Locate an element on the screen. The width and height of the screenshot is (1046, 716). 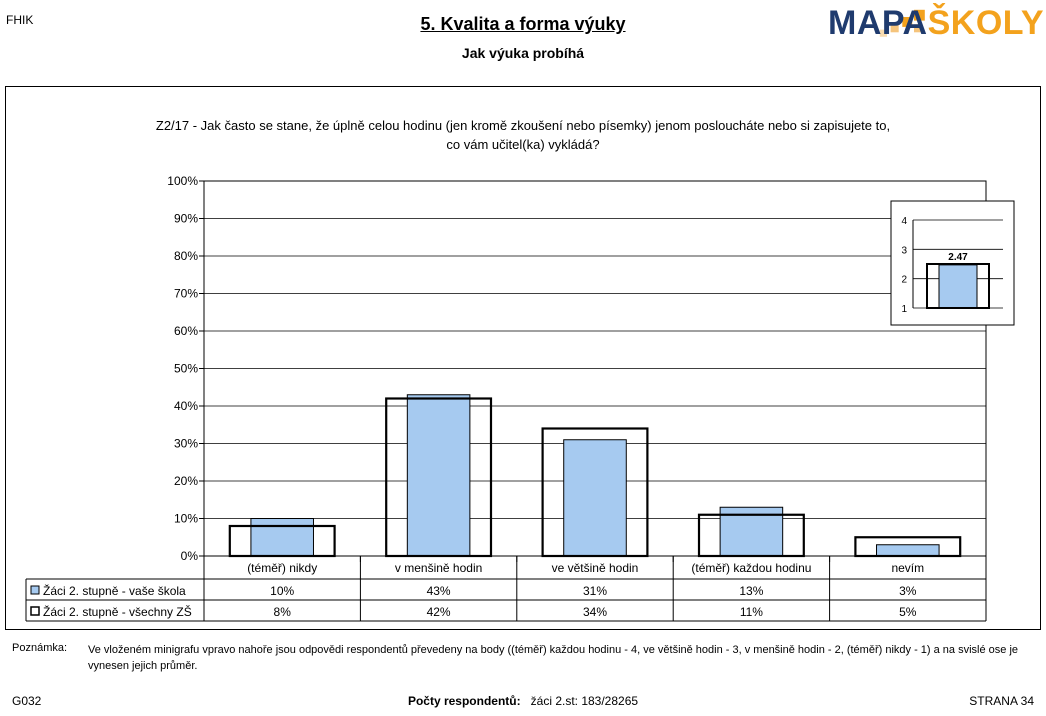
legend-label: Žáci 2. stupně - vaše škola is located at coordinates (114, 590).